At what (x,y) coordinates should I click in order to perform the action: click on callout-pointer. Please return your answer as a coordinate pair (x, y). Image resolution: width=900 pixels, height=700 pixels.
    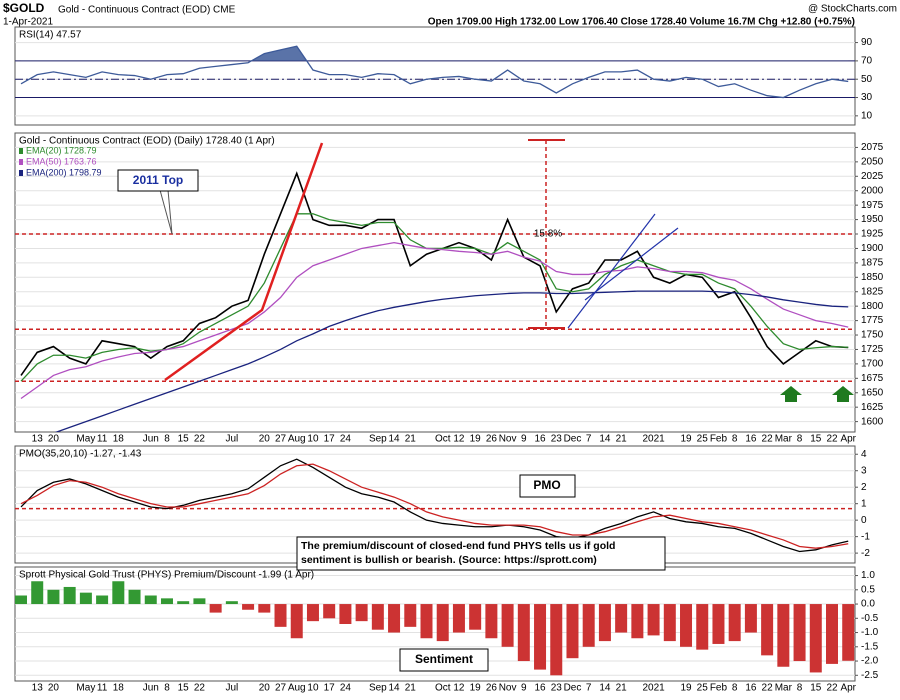
    Looking at the image, I should click on (166, 212).